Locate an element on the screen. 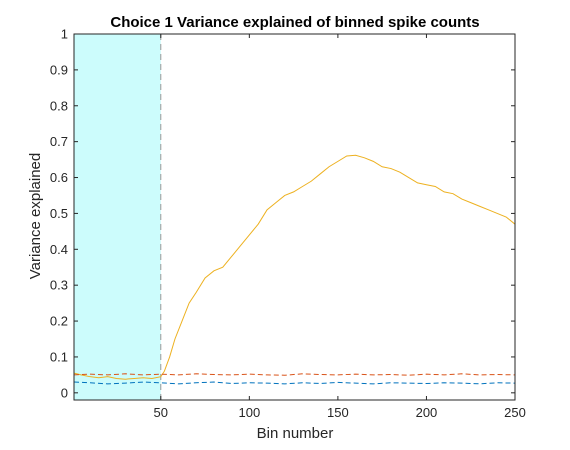  y-tick-label: 0.6 is located at coordinates (59, 177).